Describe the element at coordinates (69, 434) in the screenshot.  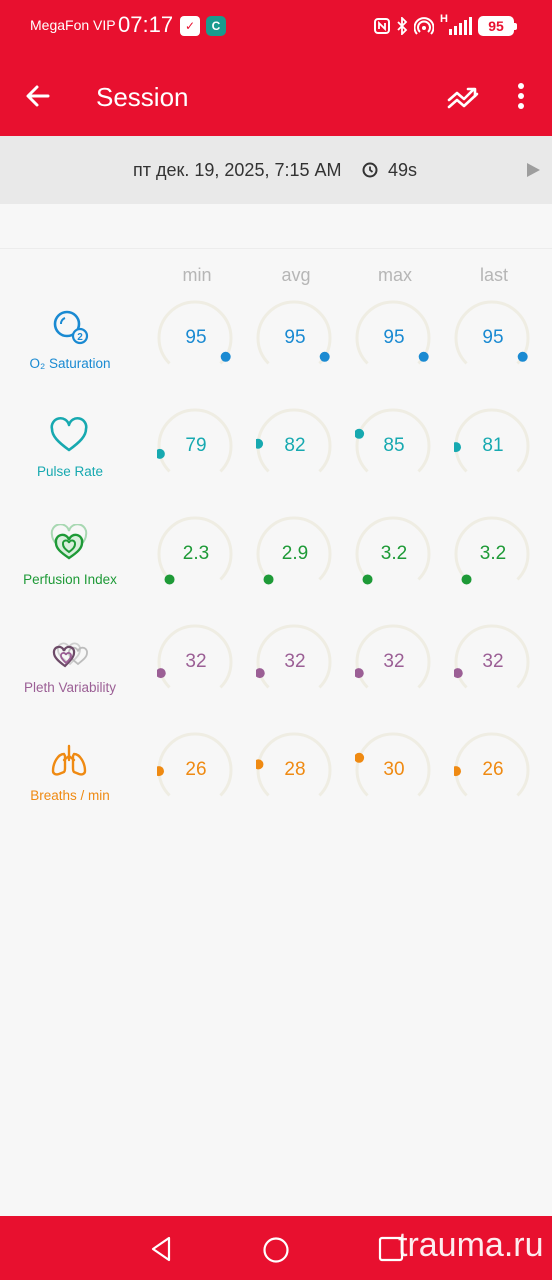
I see `heart-icon` at that location.